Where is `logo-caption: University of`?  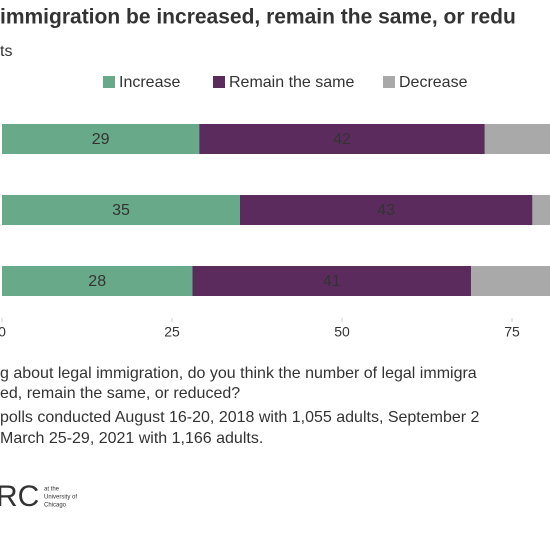
logo-caption: University of is located at coordinates (60, 498).